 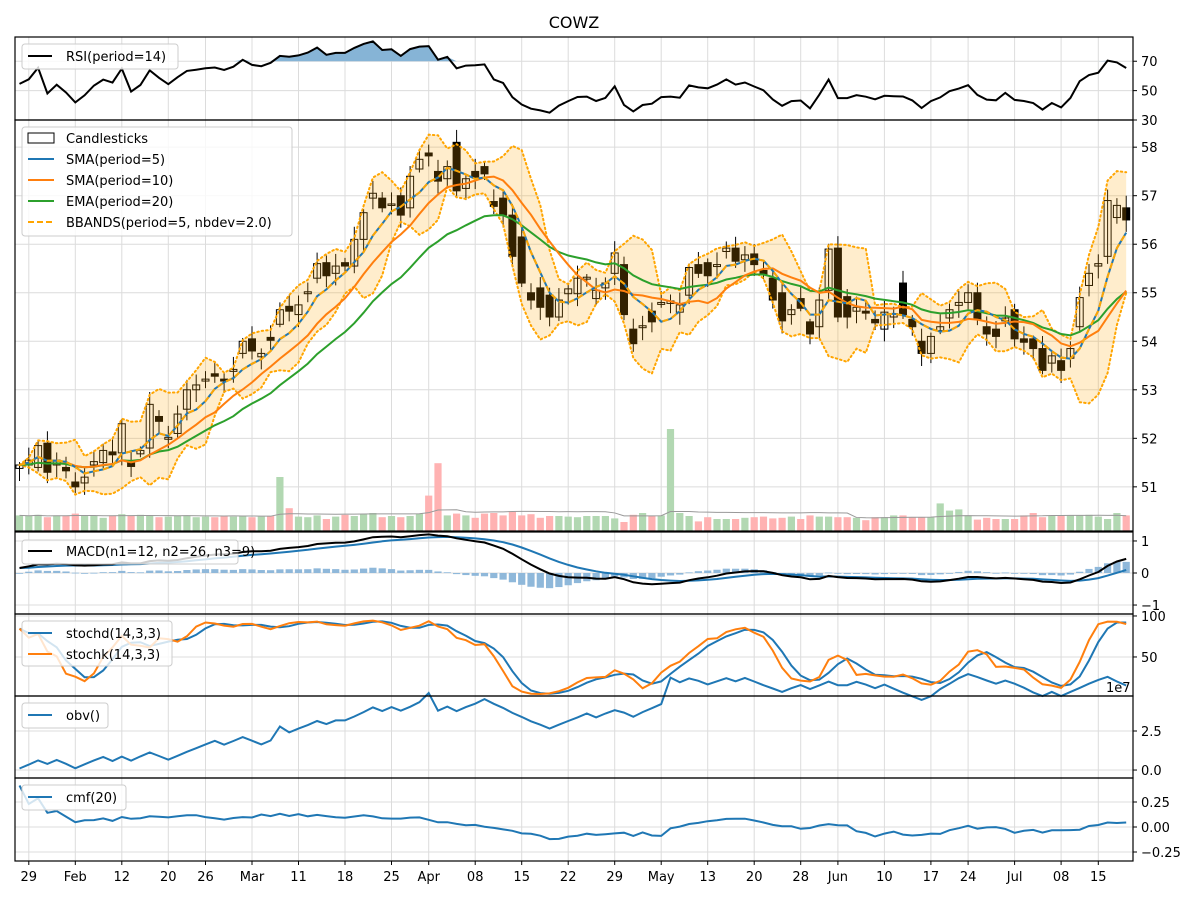 I want to click on x-tick-label: 08, so click(x=1061, y=877).